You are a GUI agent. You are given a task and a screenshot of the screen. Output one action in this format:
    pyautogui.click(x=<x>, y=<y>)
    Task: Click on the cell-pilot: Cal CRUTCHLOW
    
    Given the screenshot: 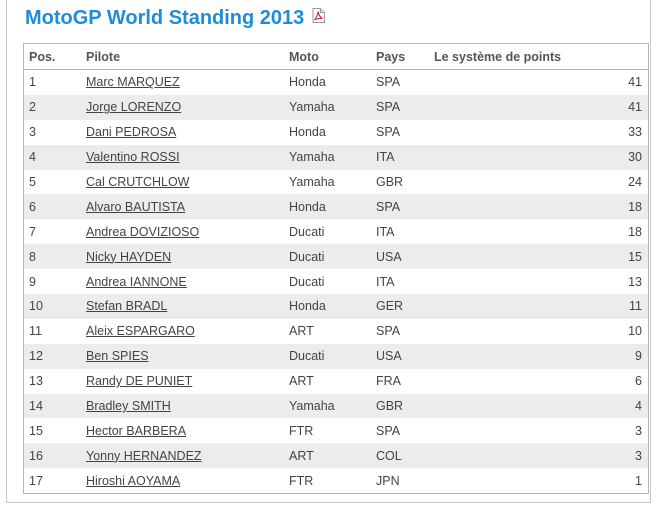 What is the action you would take?
    pyautogui.click(x=187, y=182)
    